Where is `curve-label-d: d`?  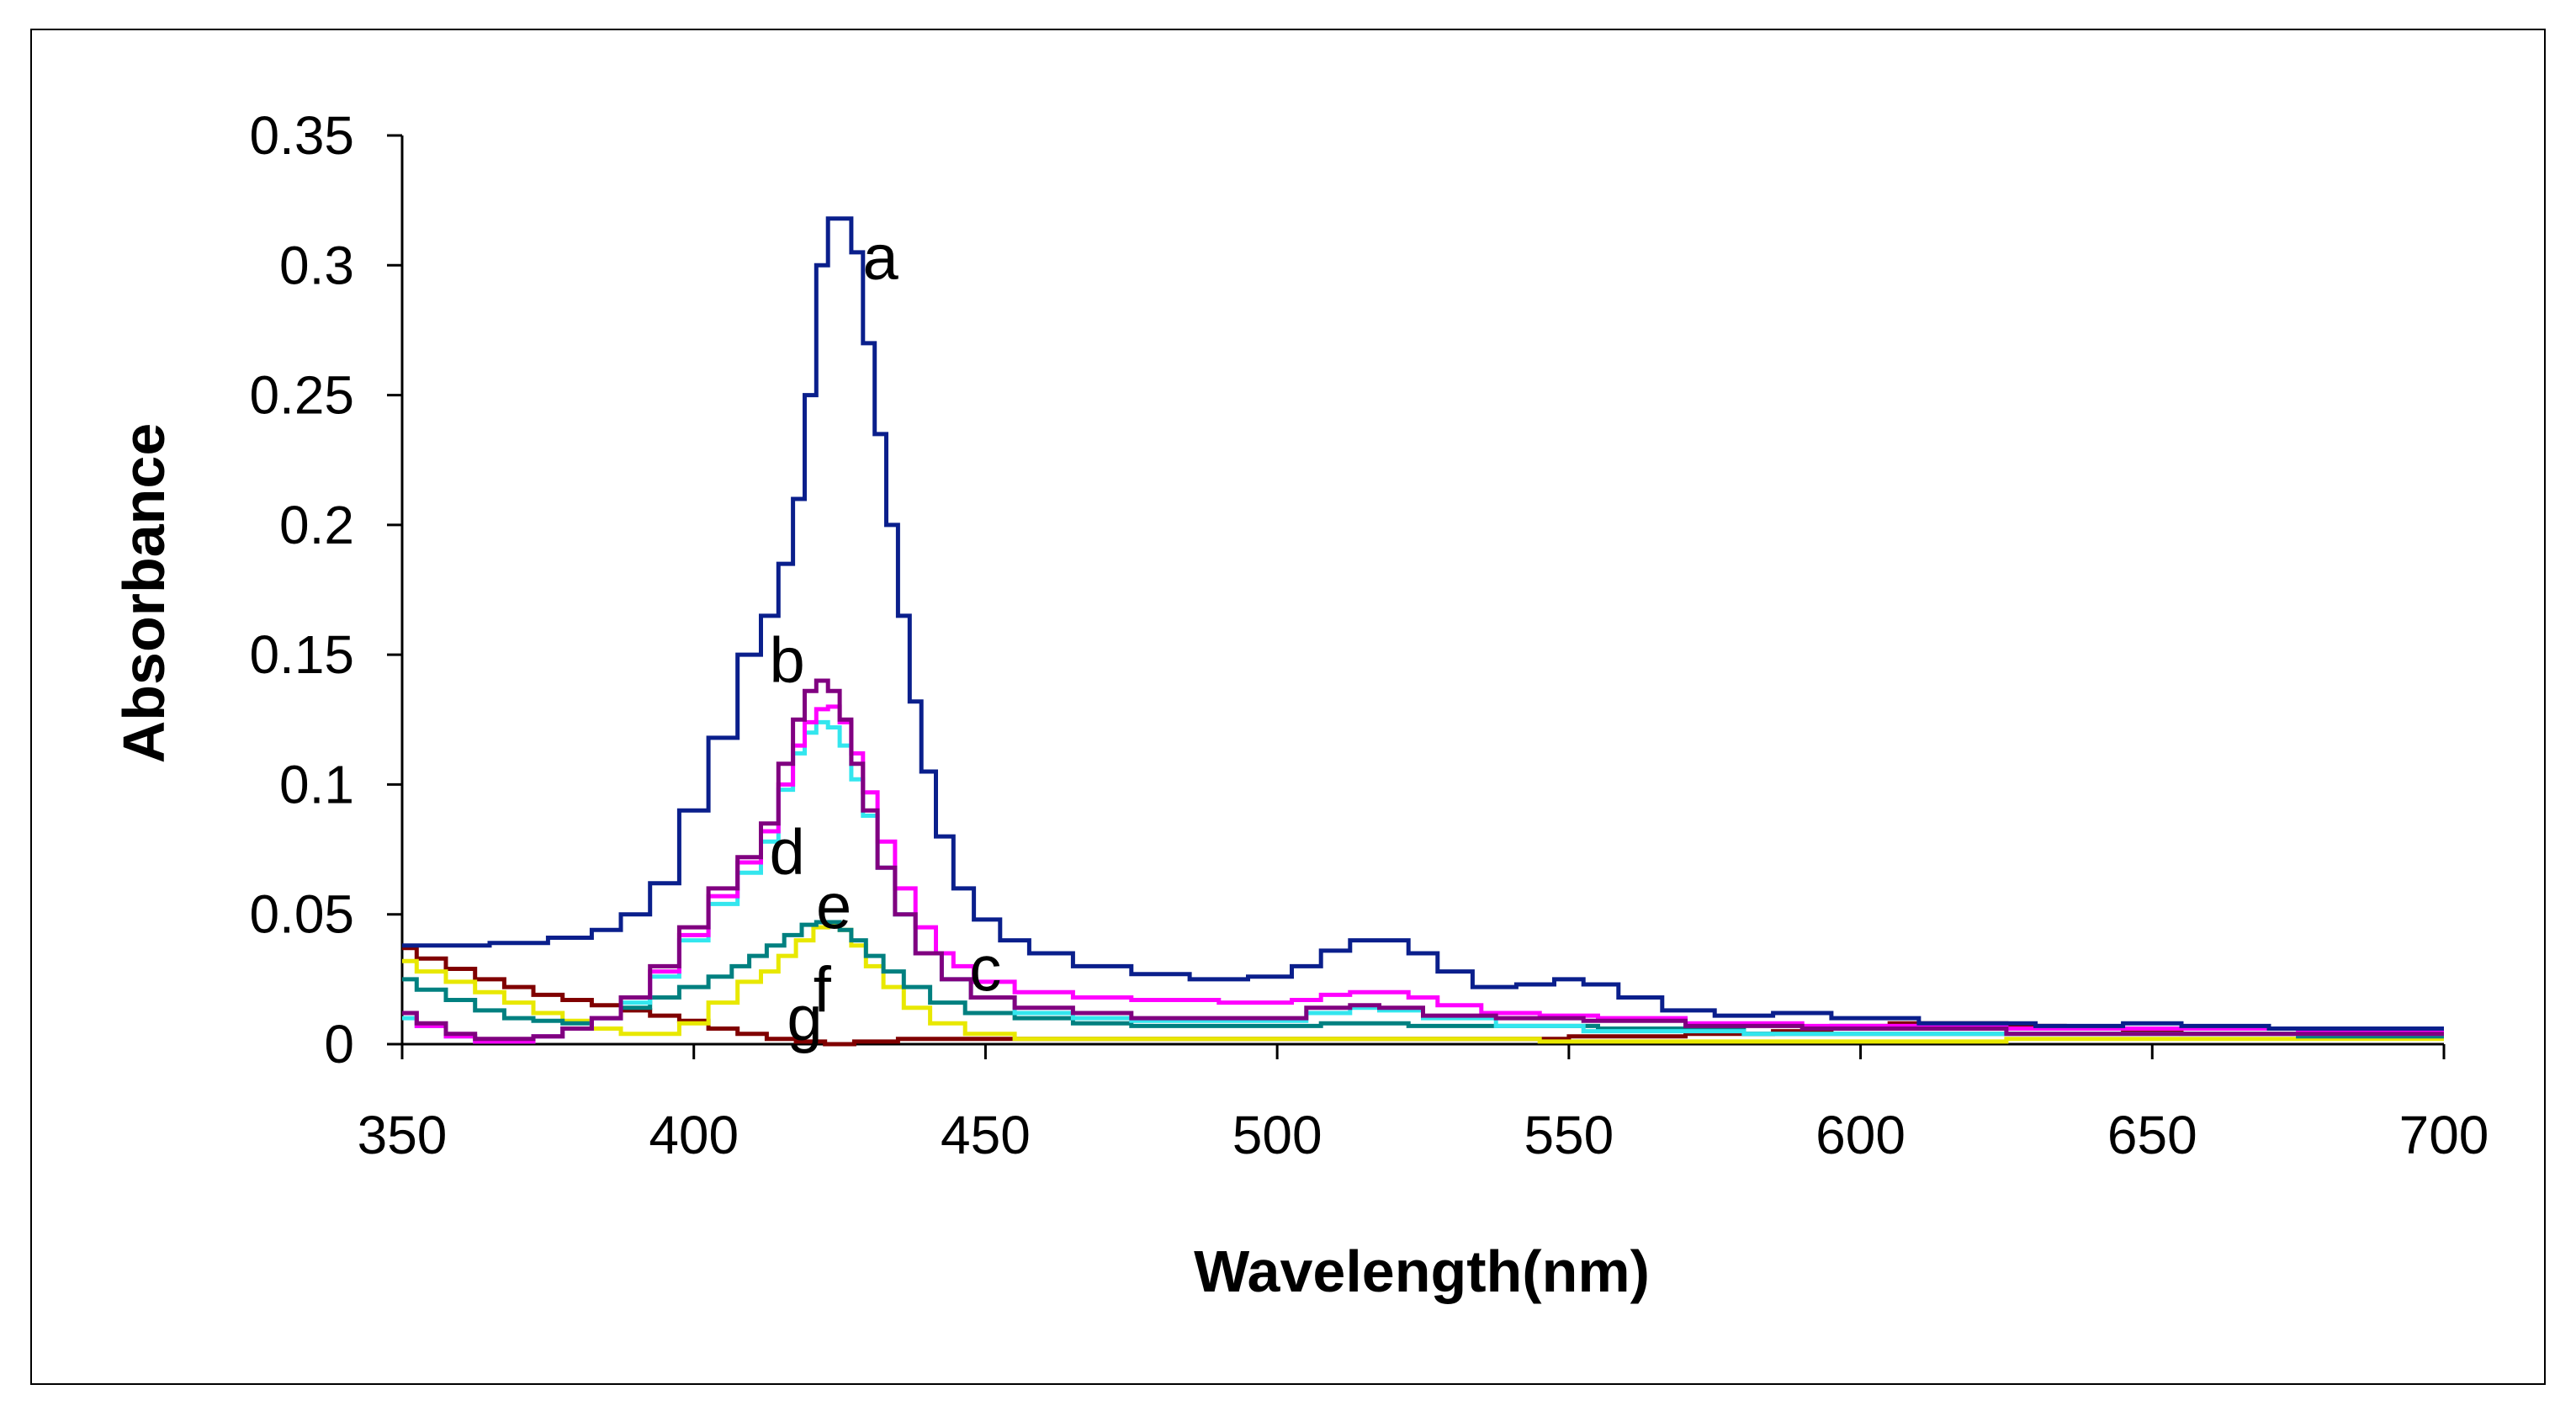 curve-label-d: d is located at coordinates (787, 853).